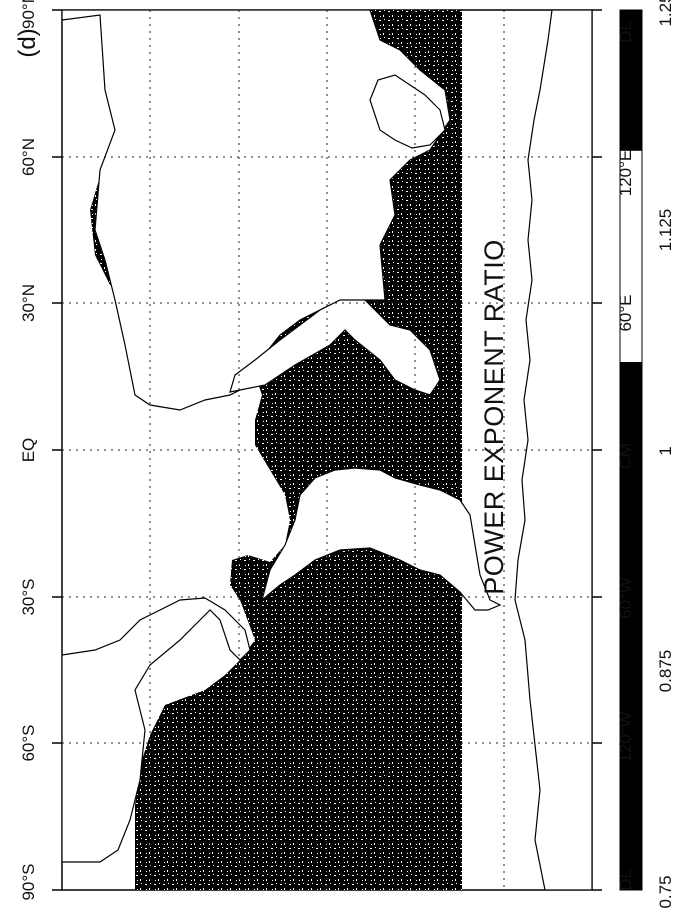 The image size is (692, 920). What do you see at coordinates (625, 173) in the screenshot?
I see `lon-label-120e: 120°E` at bounding box center [625, 173].